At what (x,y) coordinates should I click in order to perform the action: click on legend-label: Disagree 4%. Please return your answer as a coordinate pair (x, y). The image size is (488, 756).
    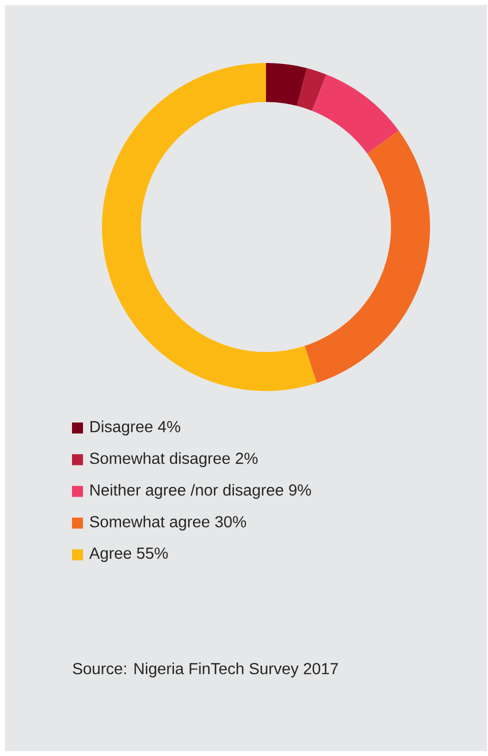
    Looking at the image, I should click on (135, 428).